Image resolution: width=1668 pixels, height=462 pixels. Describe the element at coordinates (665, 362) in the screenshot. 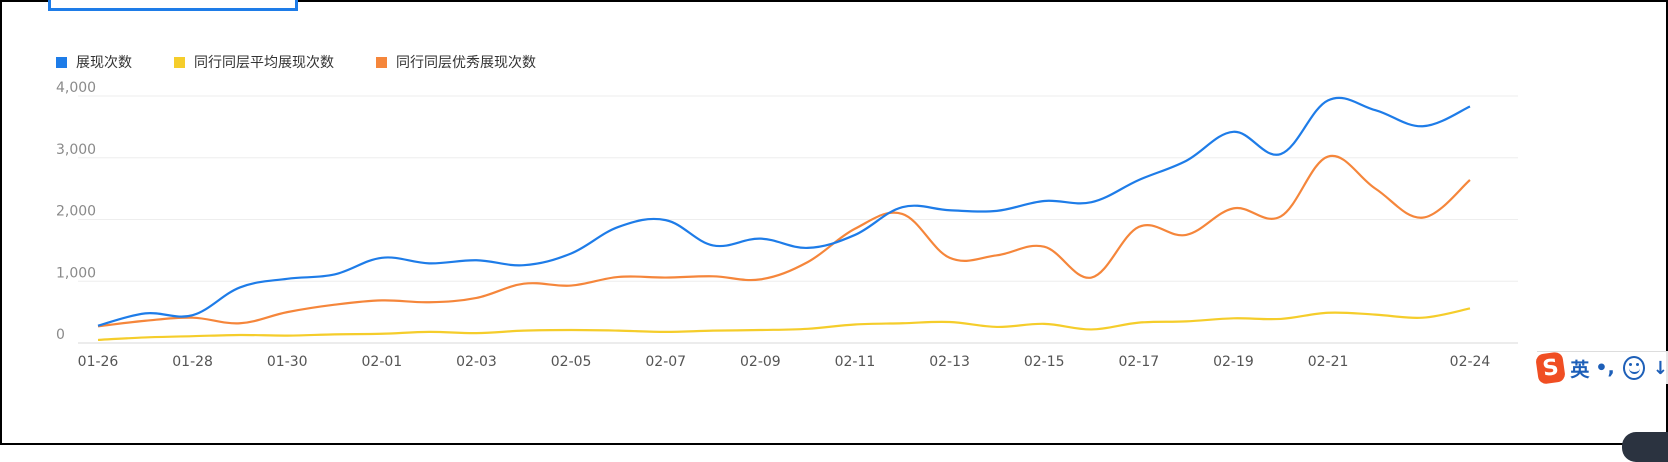

I see `x-tick-label: 02-07` at that location.